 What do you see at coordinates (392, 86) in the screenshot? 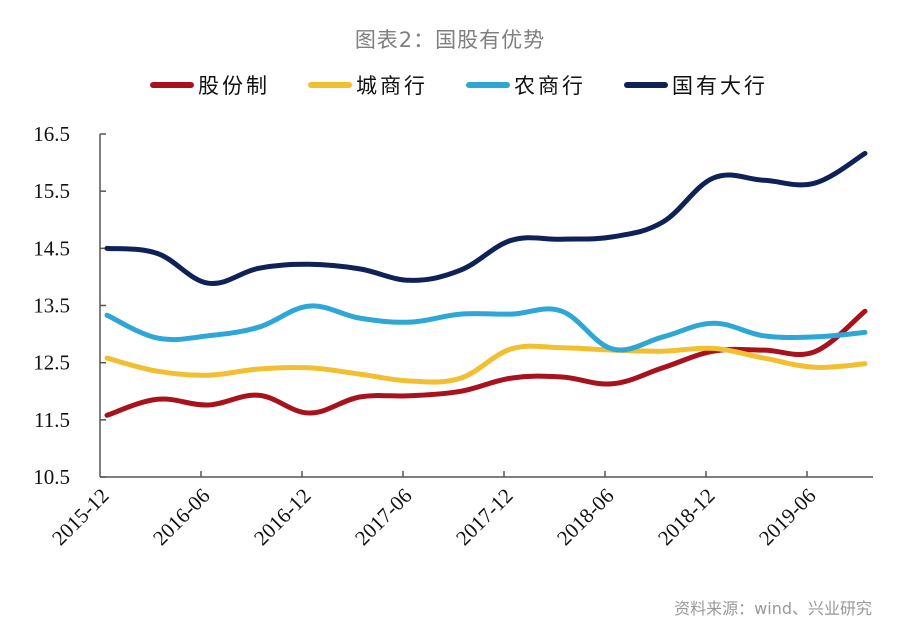
I see `legend-label: 城商行` at bounding box center [392, 86].